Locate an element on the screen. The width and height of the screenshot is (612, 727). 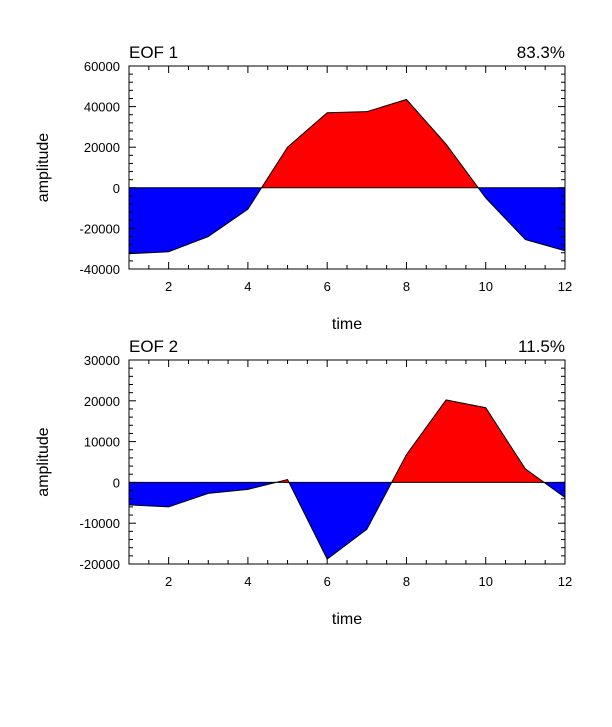
y-tick-label: -10000 is located at coordinates (100, 523).